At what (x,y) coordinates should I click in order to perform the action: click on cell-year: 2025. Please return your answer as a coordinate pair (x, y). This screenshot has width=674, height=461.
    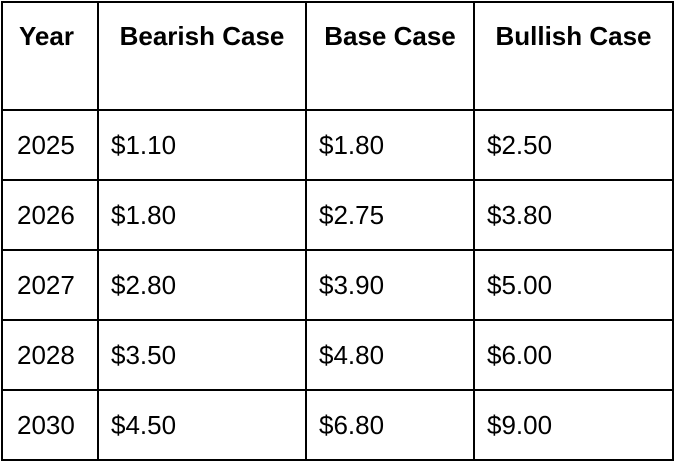
    Looking at the image, I should click on (50, 145).